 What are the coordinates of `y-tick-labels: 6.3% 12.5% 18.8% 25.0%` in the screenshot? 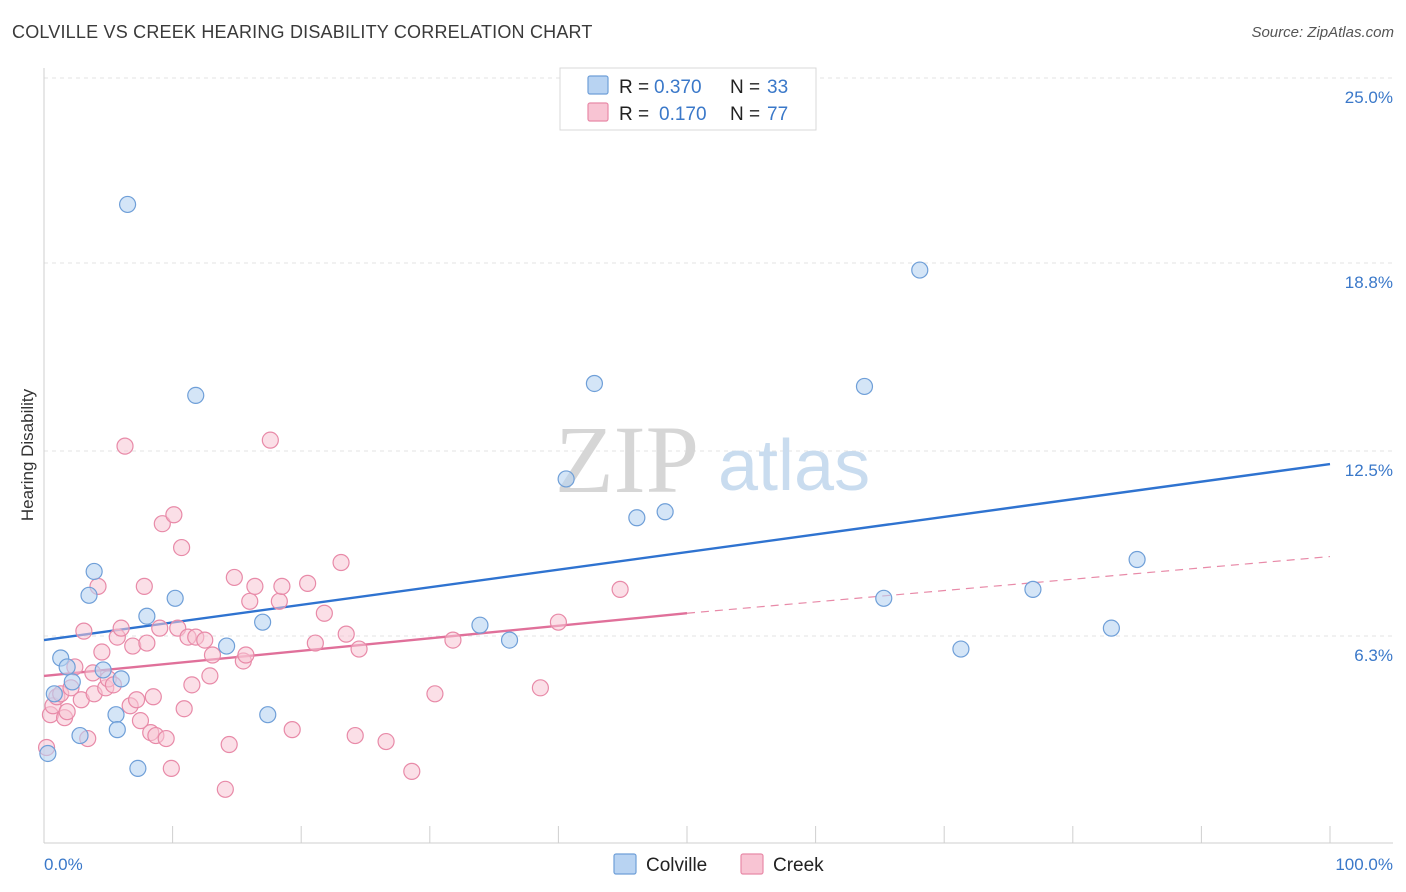 It's located at (1369, 376).